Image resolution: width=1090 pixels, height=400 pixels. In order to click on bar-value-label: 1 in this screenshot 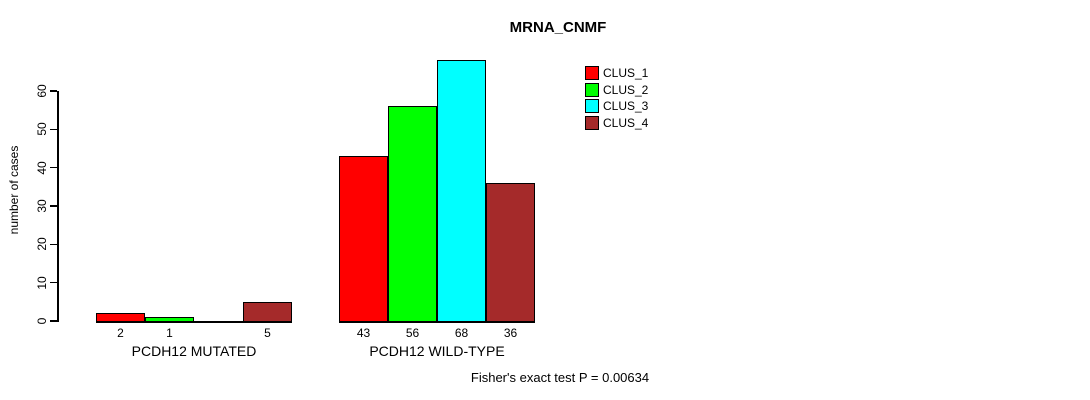, I will do `click(169, 333)`.